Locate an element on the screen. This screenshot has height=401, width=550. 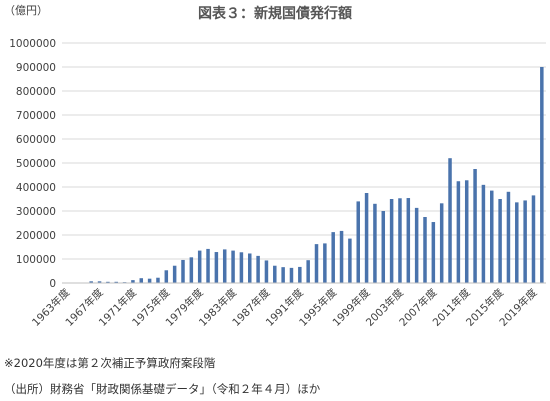
y-tick-label: 0 is located at coordinates (52, 284).